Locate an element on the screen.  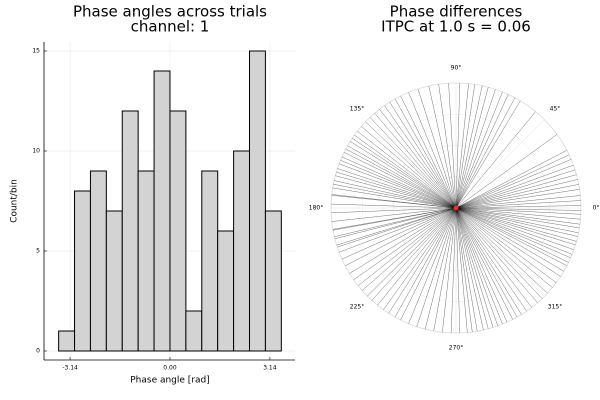
grid-circle is located at coordinates (456, 208).